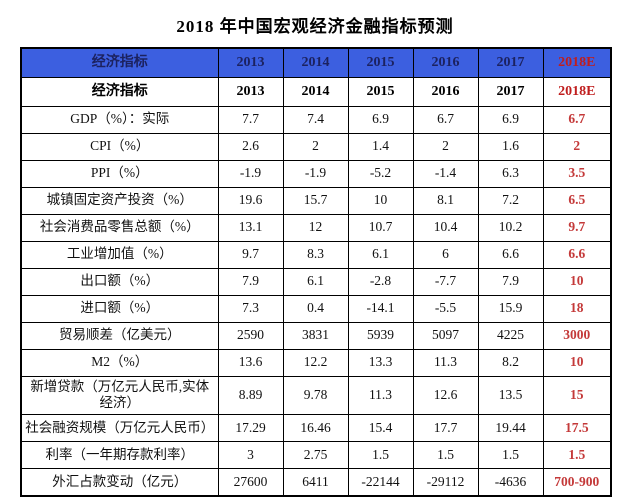  I want to click on value-cell: -22144, so click(380, 482).